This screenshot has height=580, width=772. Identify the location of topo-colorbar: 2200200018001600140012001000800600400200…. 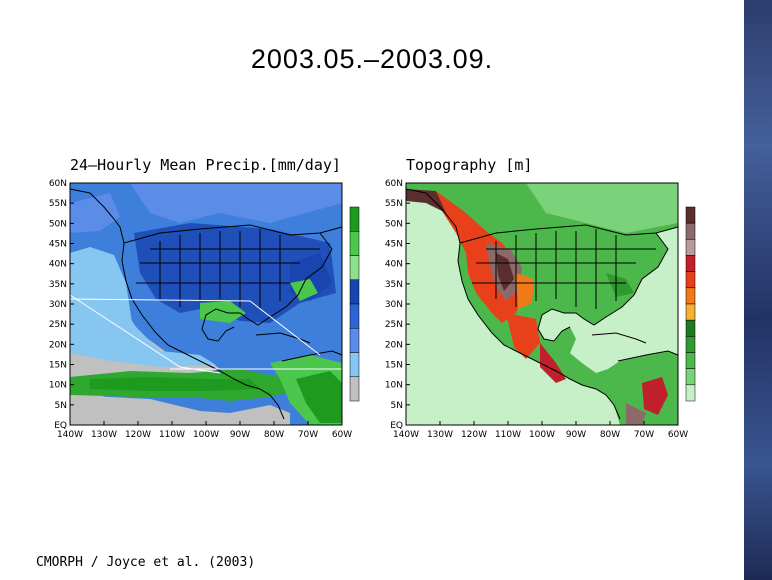
(690, 304).